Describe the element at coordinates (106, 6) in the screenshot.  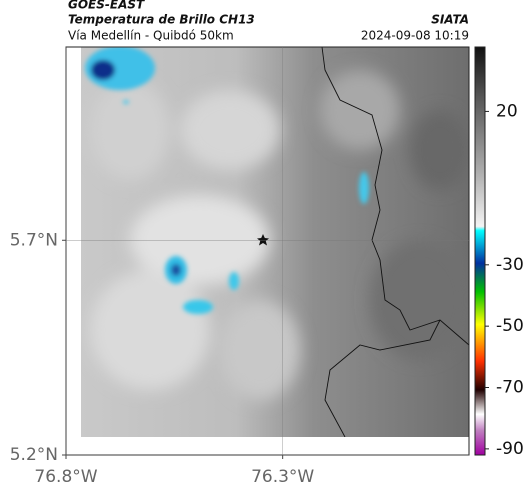
I see `title: GOES-EAST` at that location.